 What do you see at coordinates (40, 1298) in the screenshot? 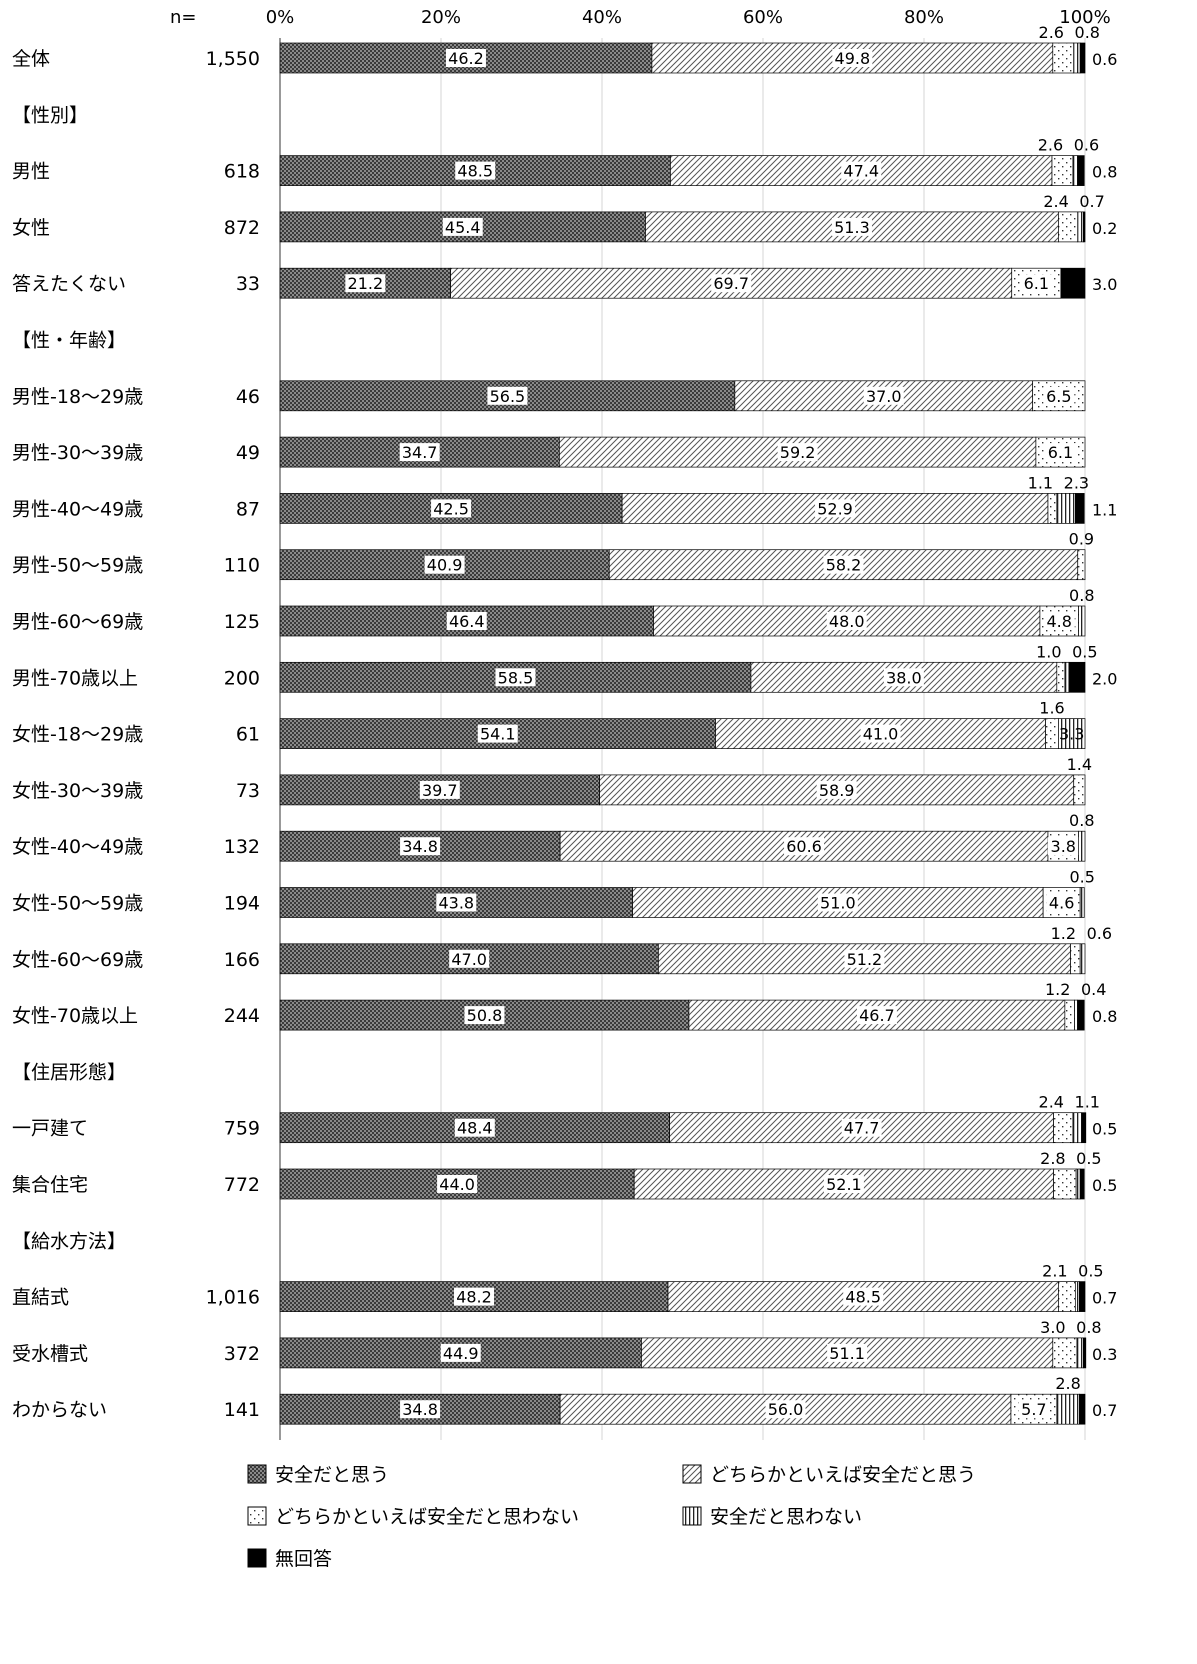
I see `row-label: 直結式` at bounding box center [40, 1298].